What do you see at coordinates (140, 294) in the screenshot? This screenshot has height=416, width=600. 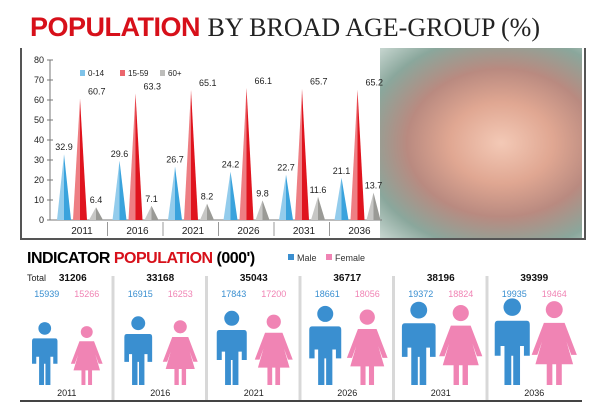 I see `male-value: 16915` at bounding box center [140, 294].